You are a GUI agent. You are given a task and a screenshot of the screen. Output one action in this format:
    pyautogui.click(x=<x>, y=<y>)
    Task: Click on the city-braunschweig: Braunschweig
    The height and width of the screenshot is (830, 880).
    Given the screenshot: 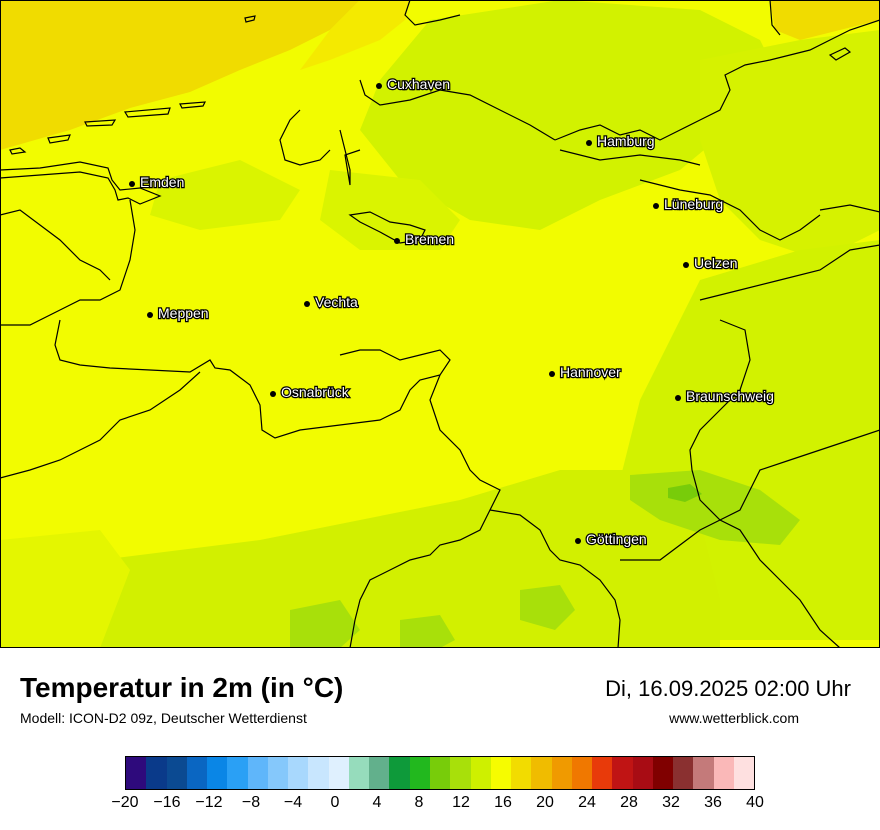 What is the action you would take?
    pyautogui.click(x=725, y=396)
    